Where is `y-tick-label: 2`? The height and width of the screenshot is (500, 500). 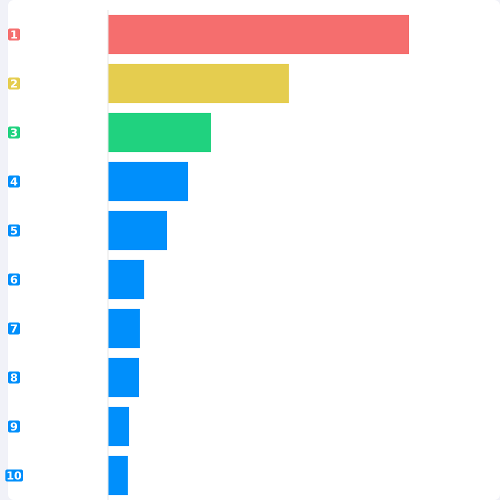
y-tick-label: 2 is located at coordinates (14, 83).